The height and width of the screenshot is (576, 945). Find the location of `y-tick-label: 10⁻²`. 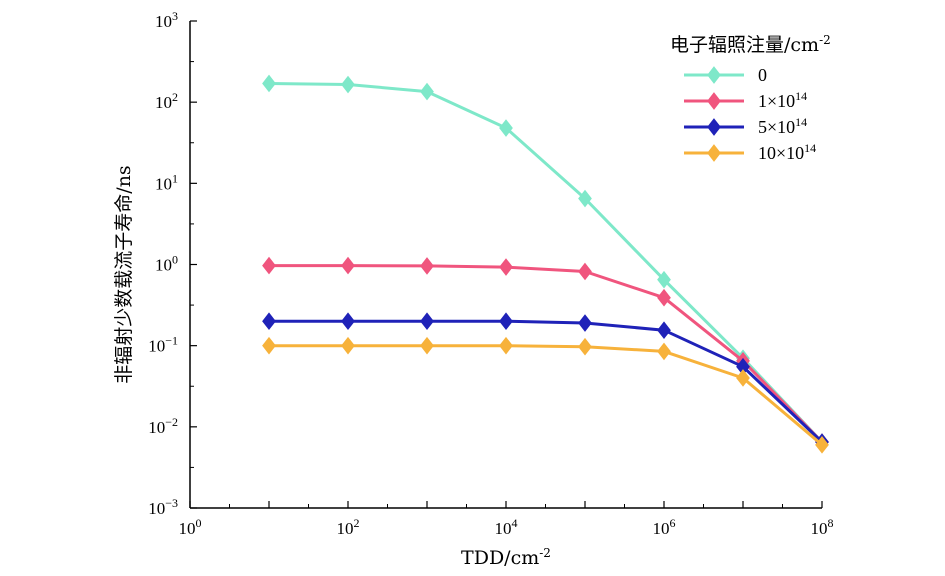

y-tick-label: 10⁻² is located at coordinates (163, 426).